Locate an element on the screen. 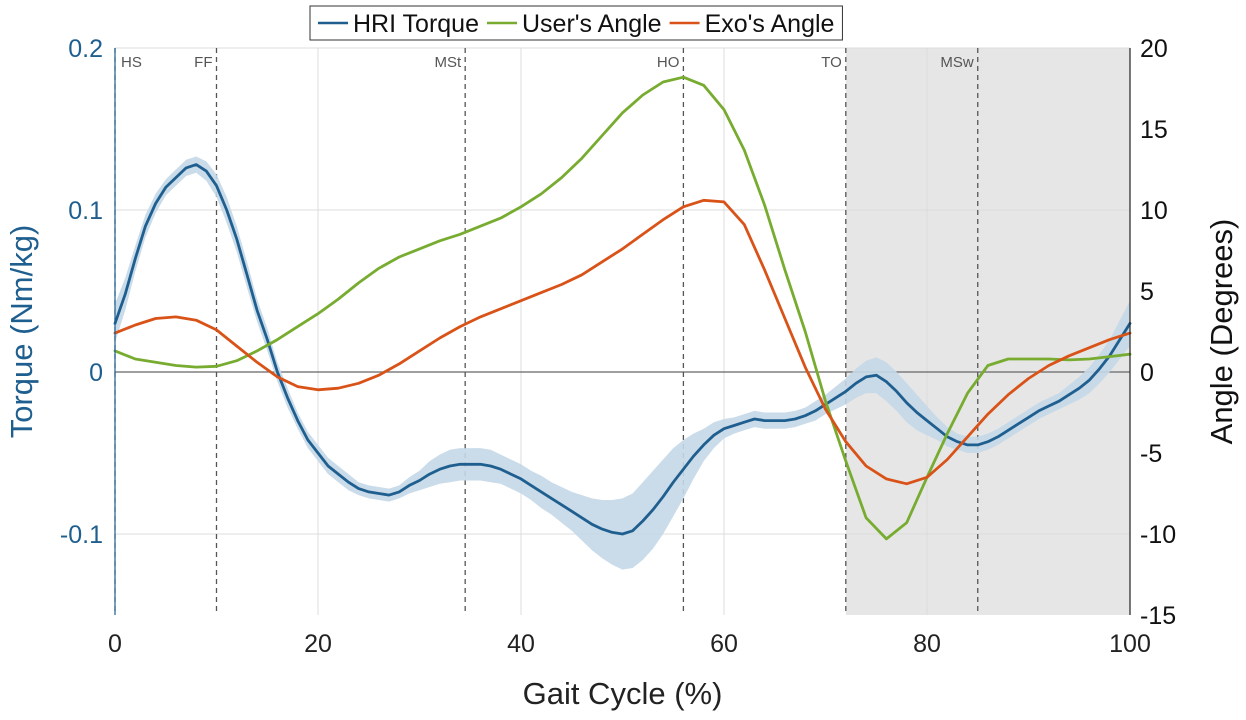 Image resolution: width=1246 pixels, height=720 pixels. y-tick-label-right: -10 is located at coordinates (1158, 535).